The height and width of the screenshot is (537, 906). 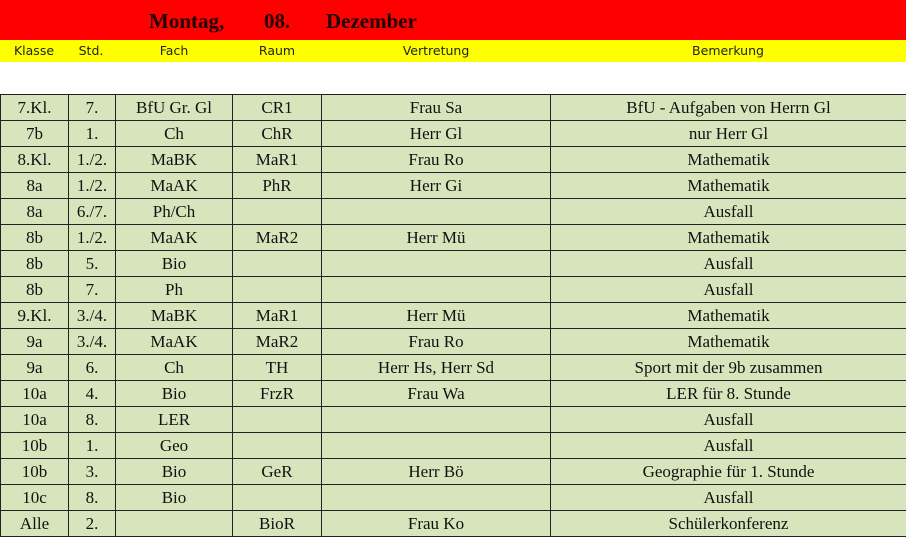 What do you see at coordinates (453, 263) in the screenshot?
I see `table-row: 8b 5. Bio Ausfall` at bounding box center [453, 263].